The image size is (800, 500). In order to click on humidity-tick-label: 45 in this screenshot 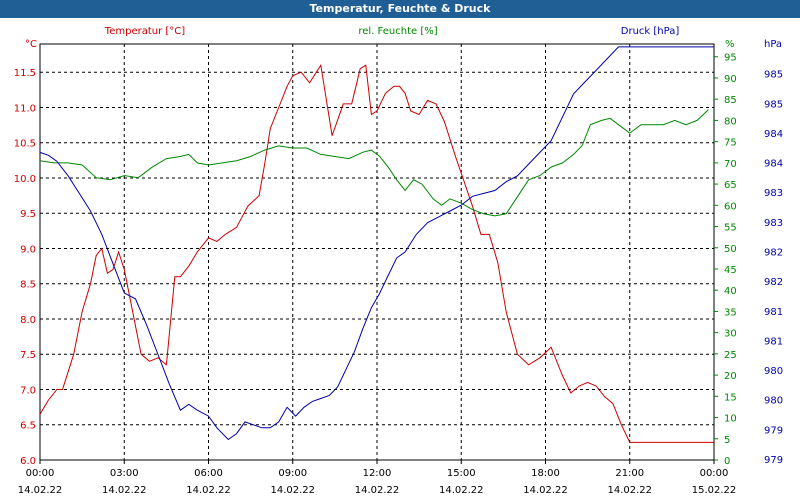, I will do `click(730, 270)`.